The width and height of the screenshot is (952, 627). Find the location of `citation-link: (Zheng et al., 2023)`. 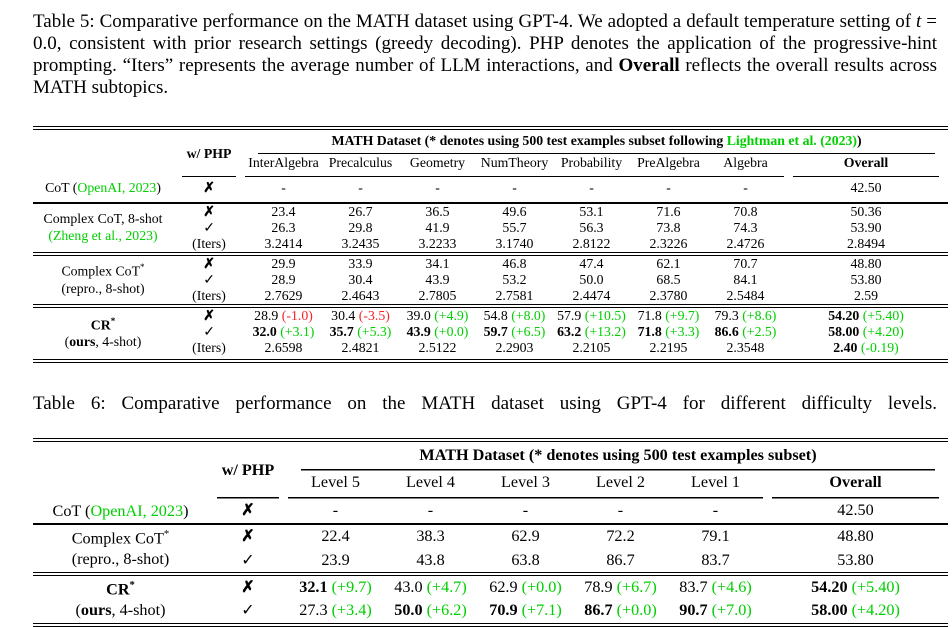

citation-link: (Zheng et al., 2023) is located at coordinates (103, 235).